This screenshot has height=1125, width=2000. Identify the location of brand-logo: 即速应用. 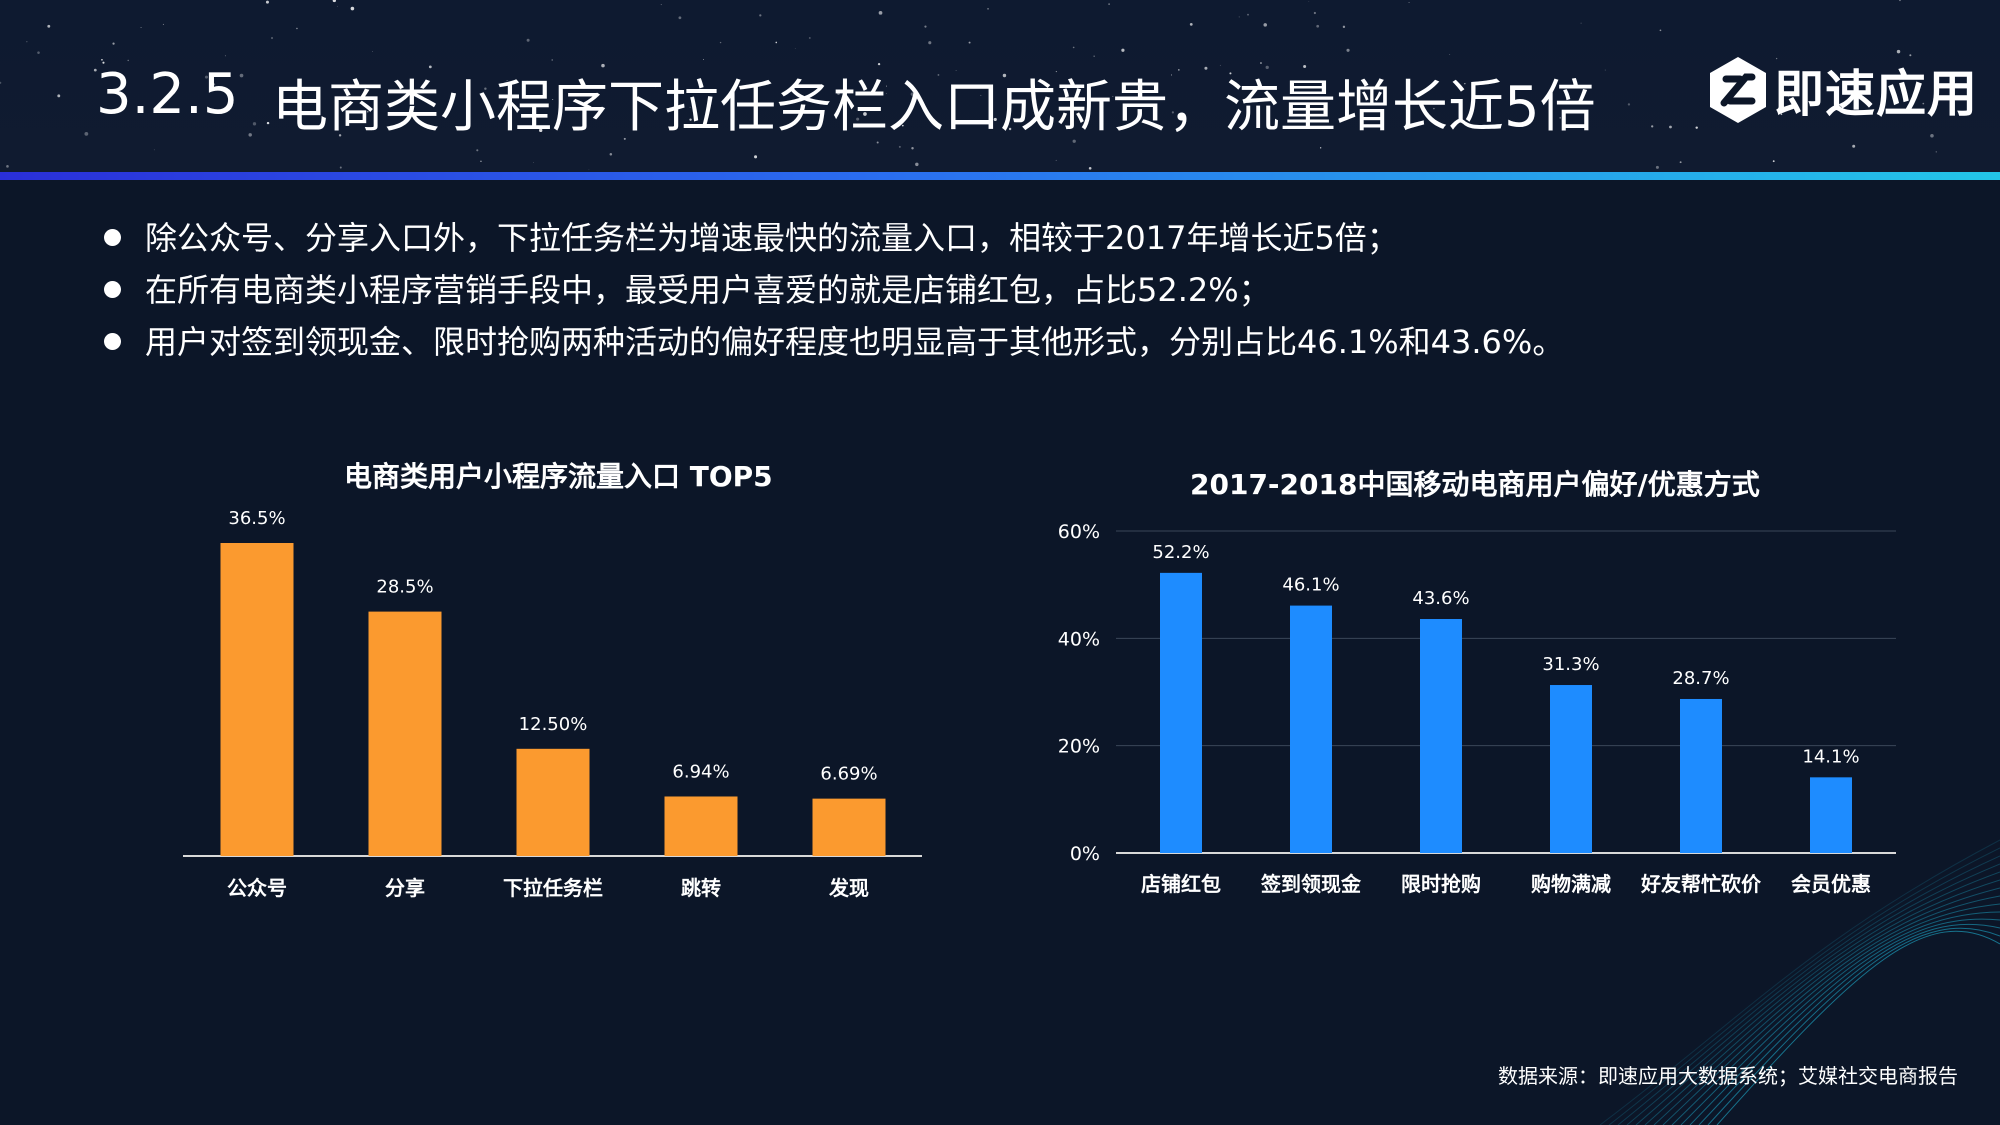
(1842, 90).